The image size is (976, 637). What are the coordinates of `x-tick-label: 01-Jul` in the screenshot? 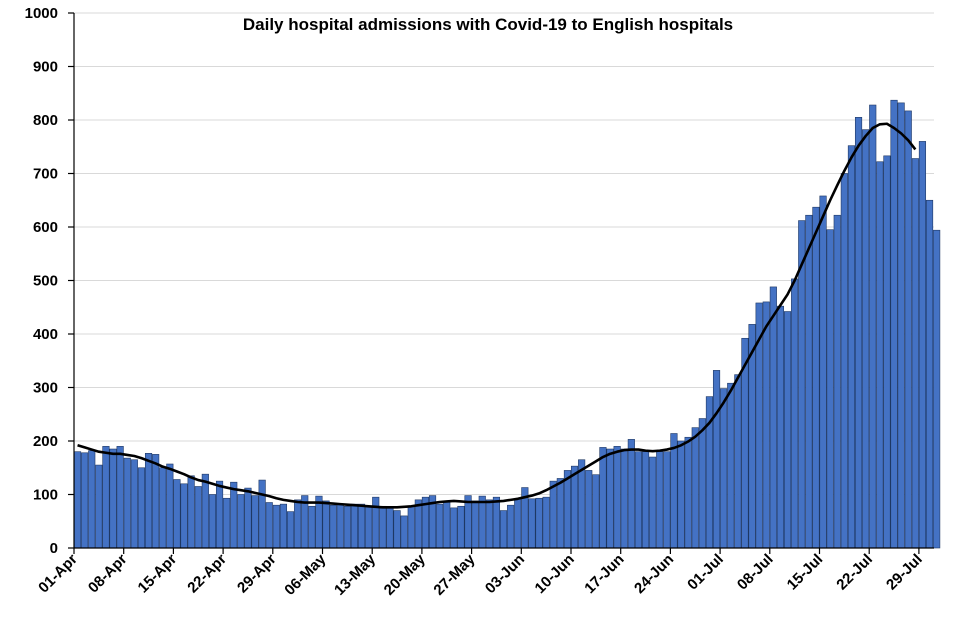 It's located at (705, 572).